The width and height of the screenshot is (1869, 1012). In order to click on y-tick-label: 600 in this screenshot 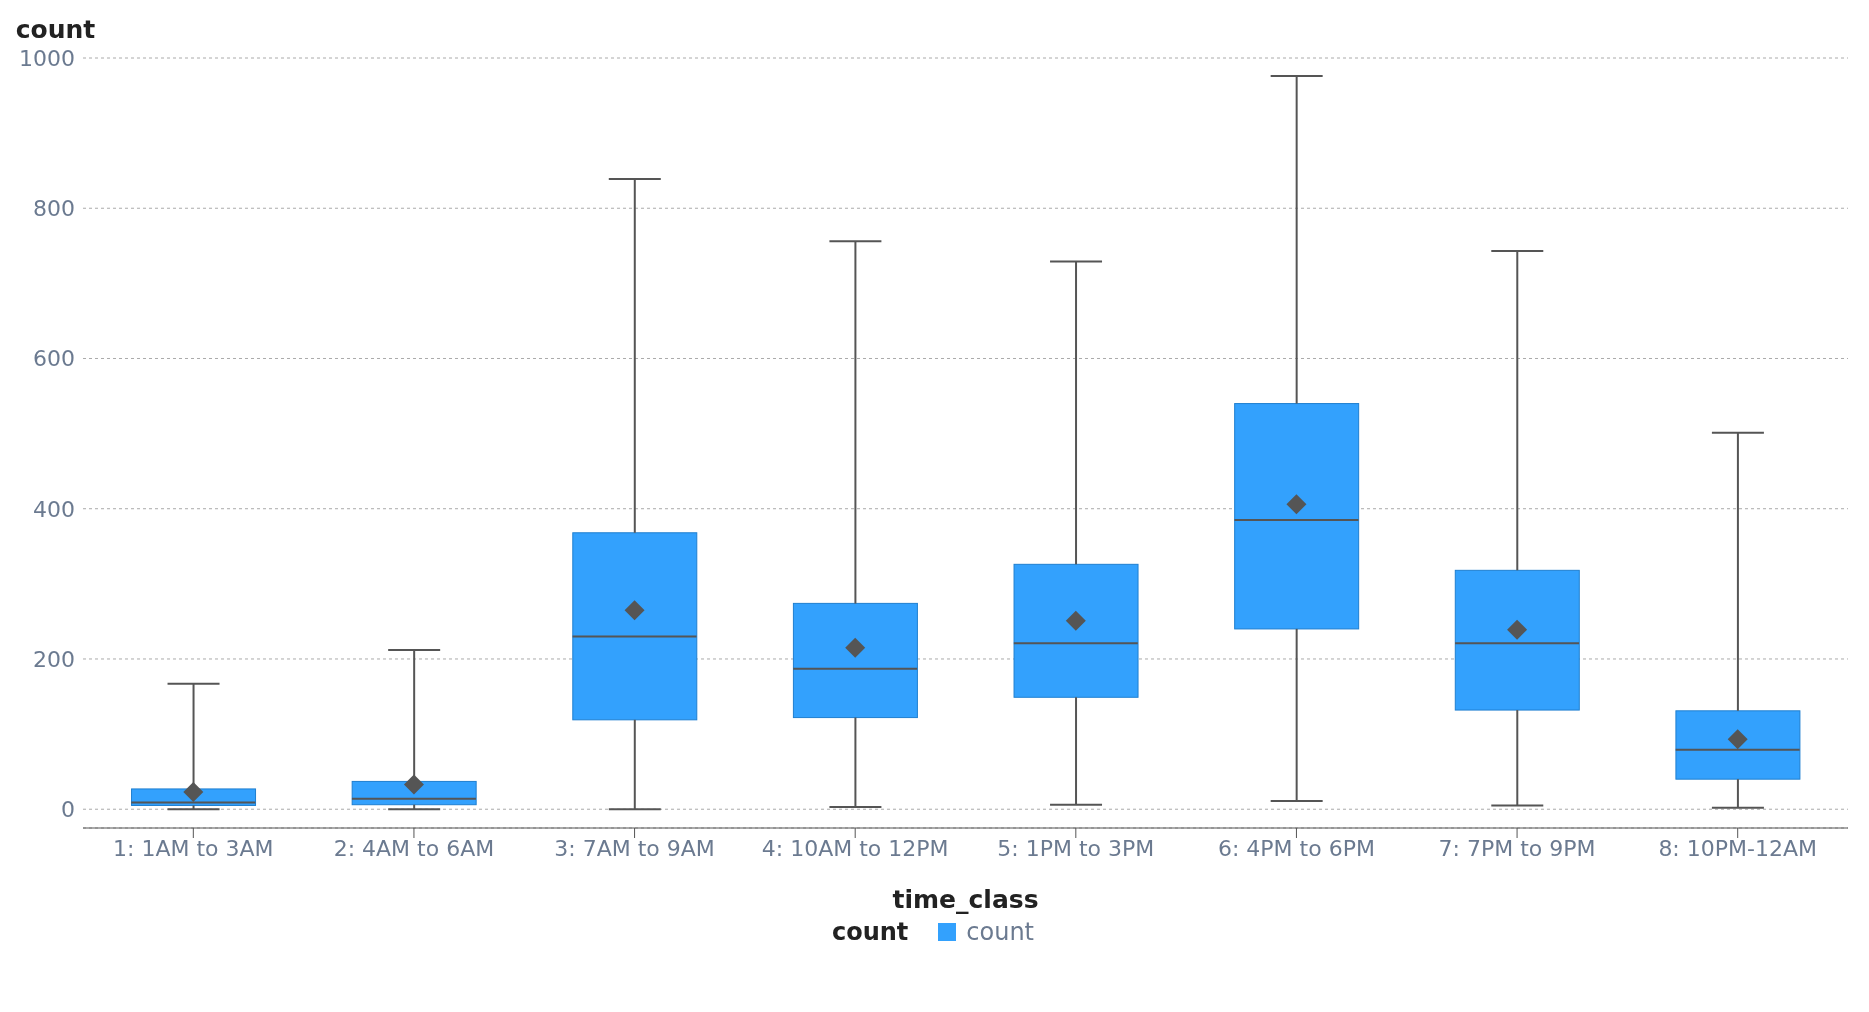, I will do `click(54, 359)`.